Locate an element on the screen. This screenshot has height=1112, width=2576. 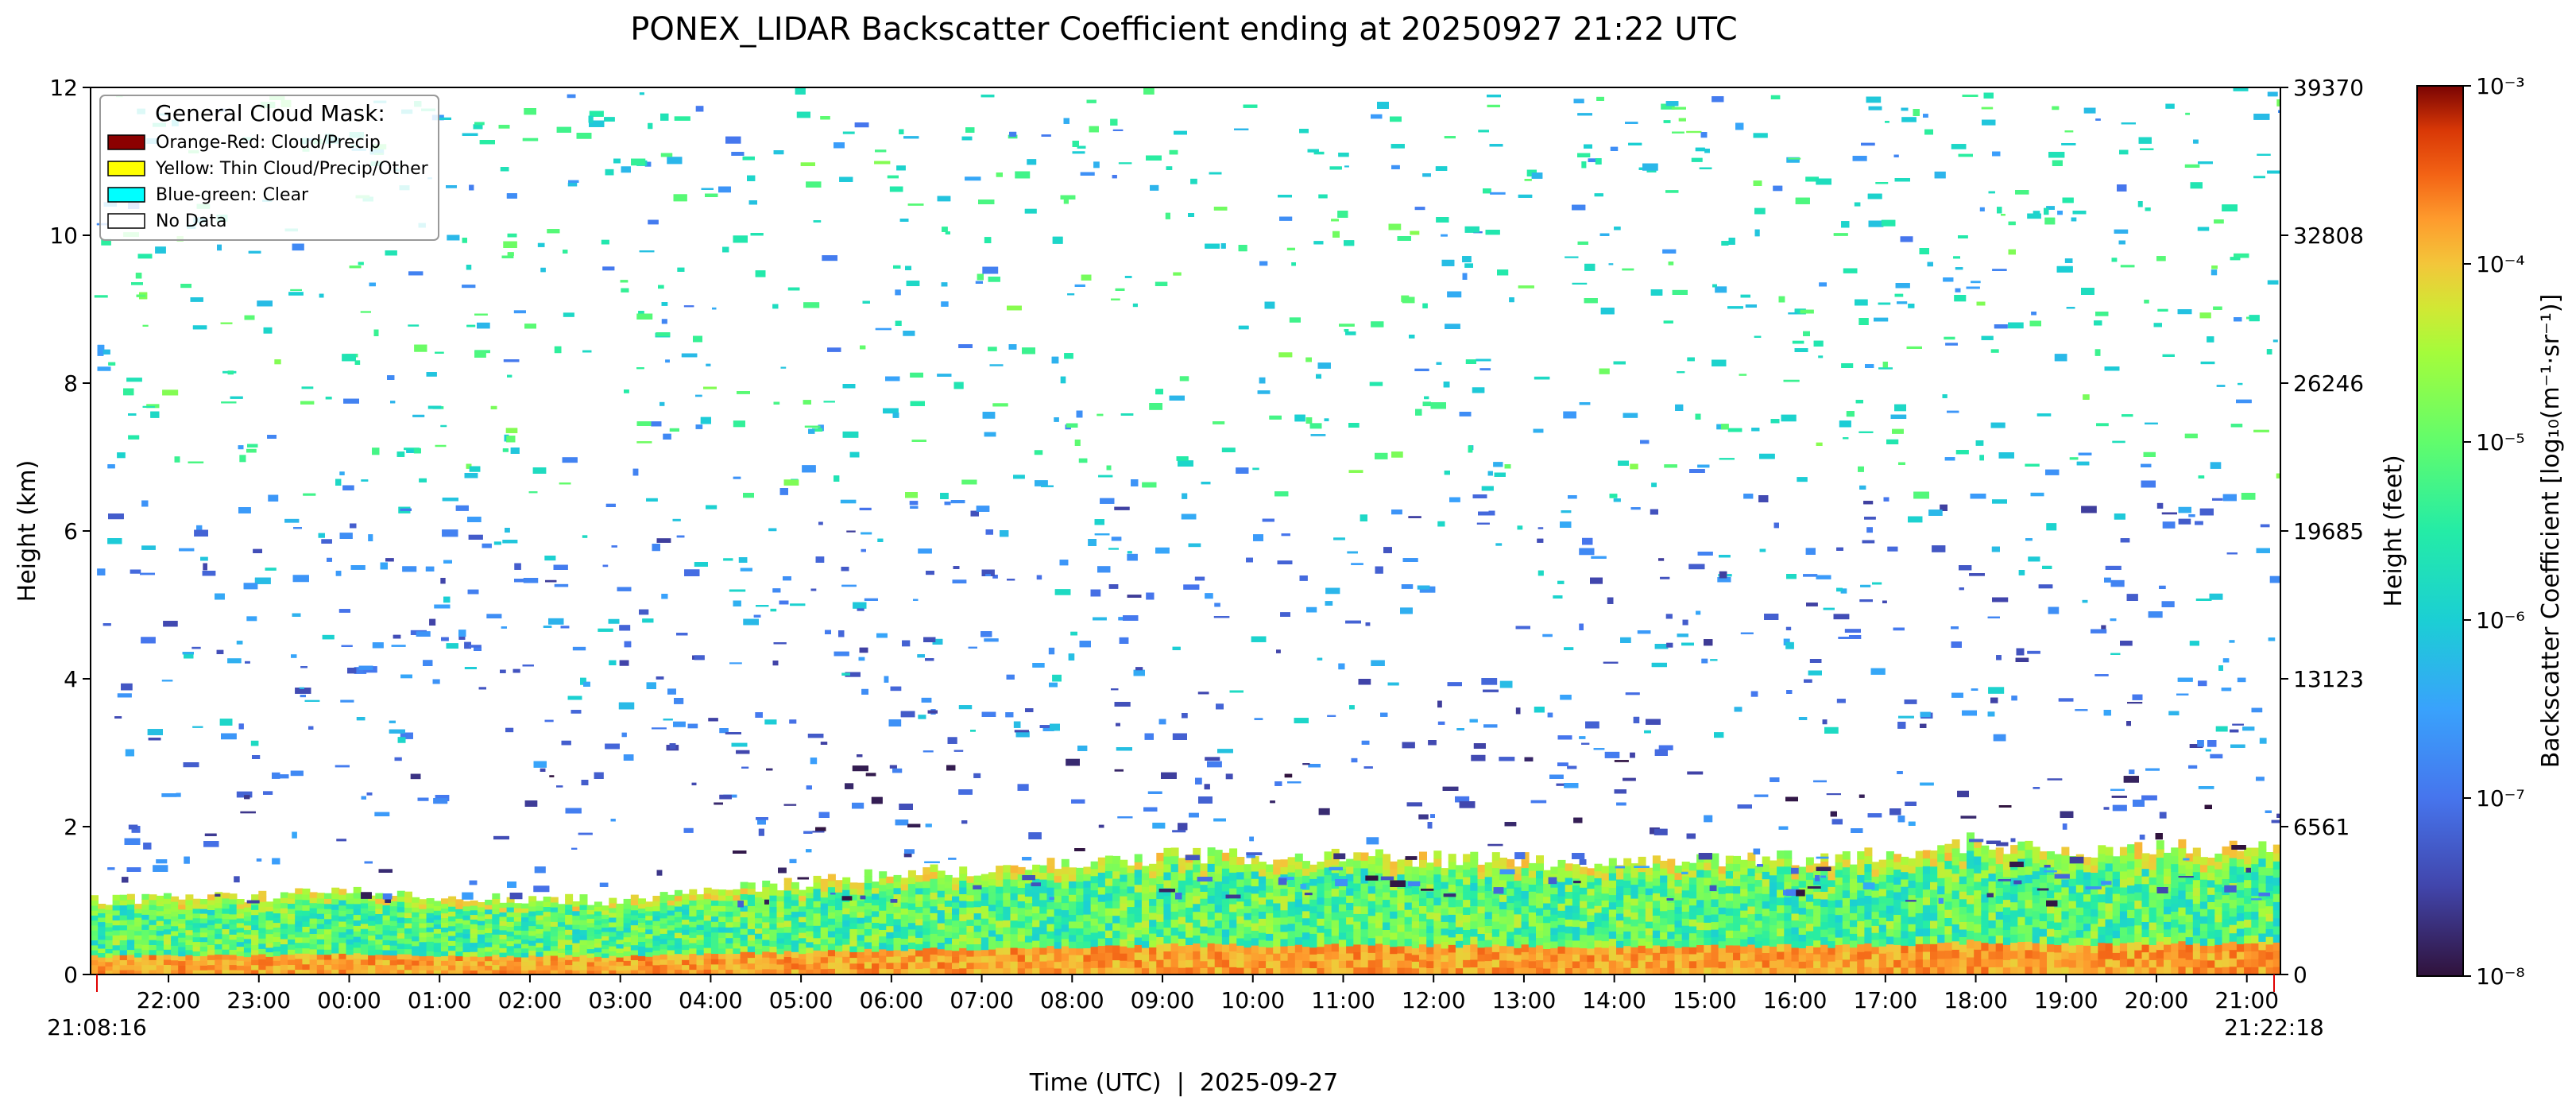
legend-label: Yellow: Thin Cloud/Precip/Other is located at coordinates (292, 169).